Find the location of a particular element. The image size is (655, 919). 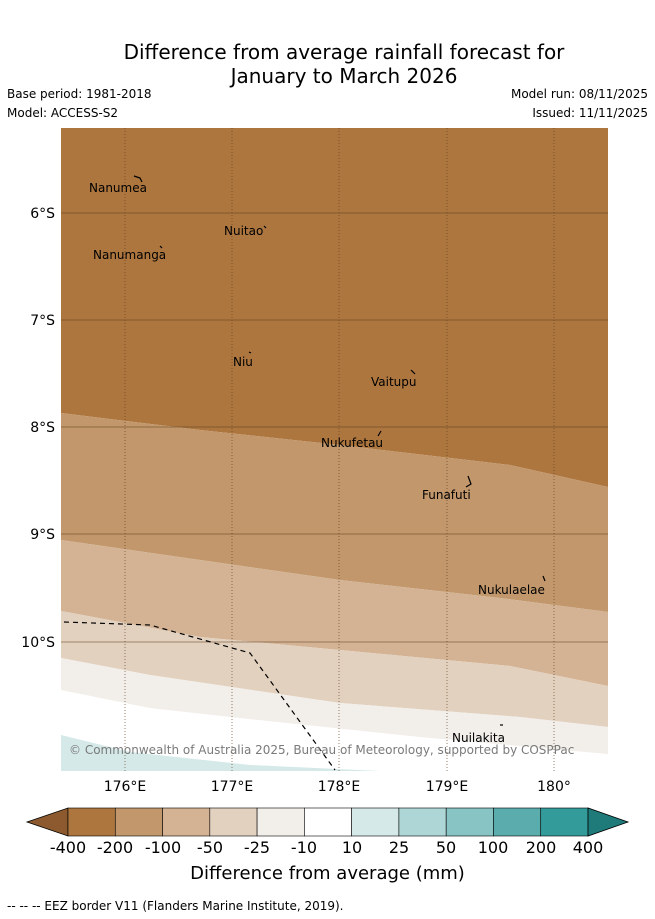

island-nanumanga is located at coordinates (161, 247).